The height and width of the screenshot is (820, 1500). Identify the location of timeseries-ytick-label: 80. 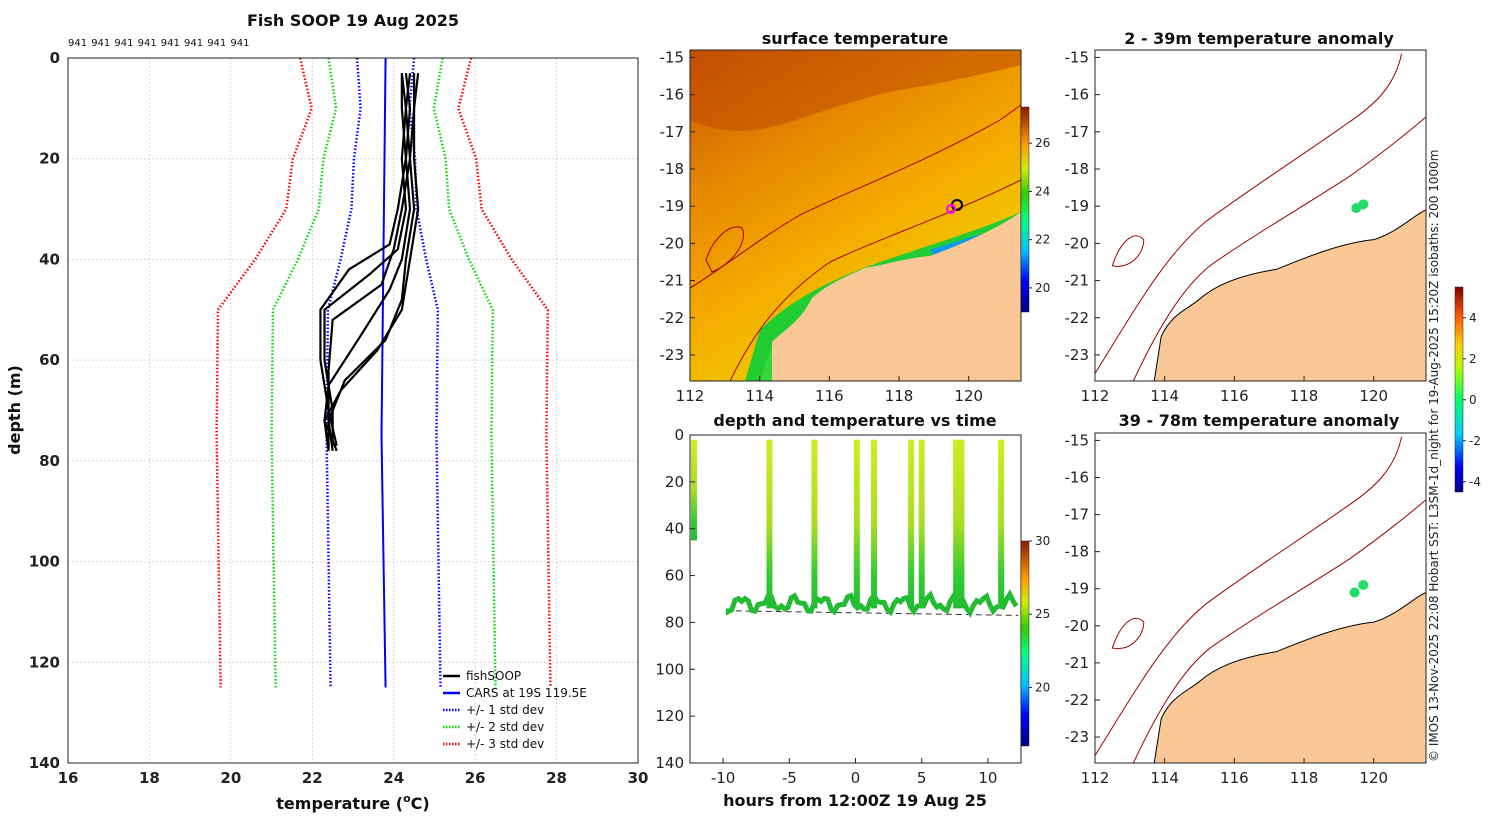
(674, 622).